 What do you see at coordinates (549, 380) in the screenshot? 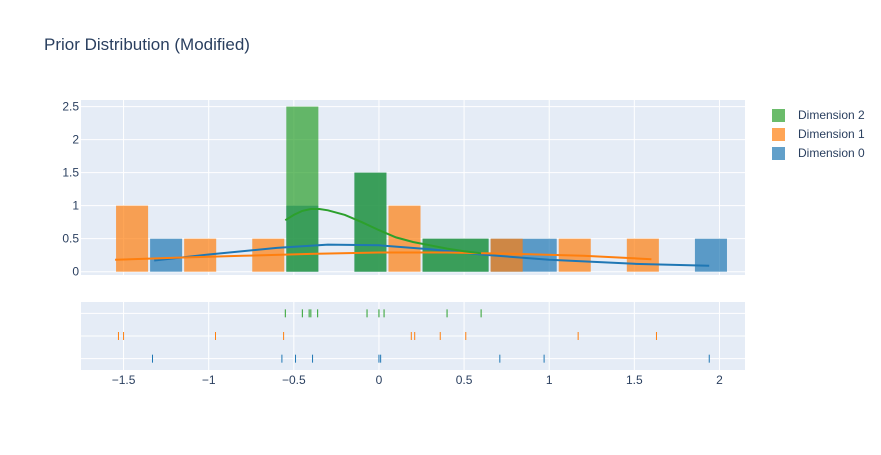
I see `x-tick-label: 1` at bounding box center [549, 380].